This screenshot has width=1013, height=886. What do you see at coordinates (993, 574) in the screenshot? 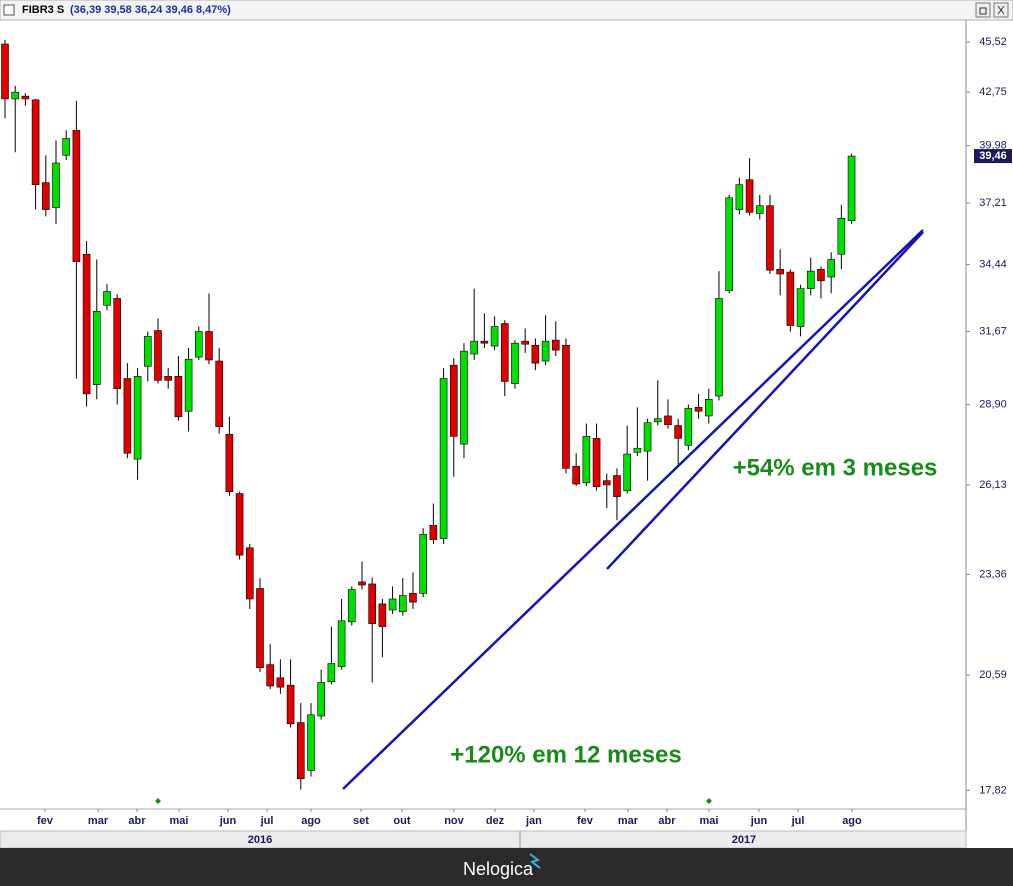
I see `y-tick-label: 23,36` at bounding box center [993, 574].